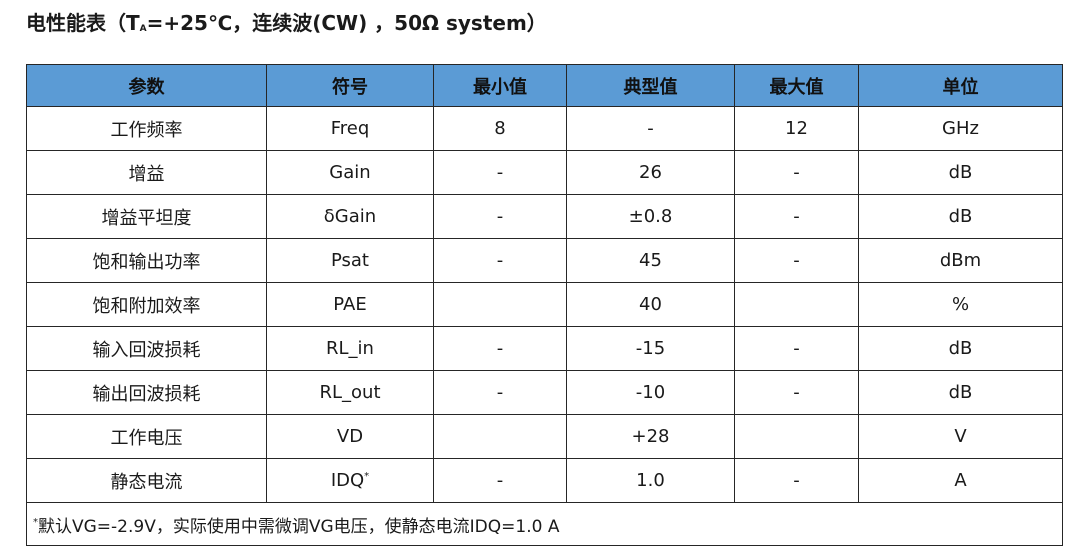 The image size is (1080, 560). I want to click on param-cell: 工作频率, so click(146, 128).